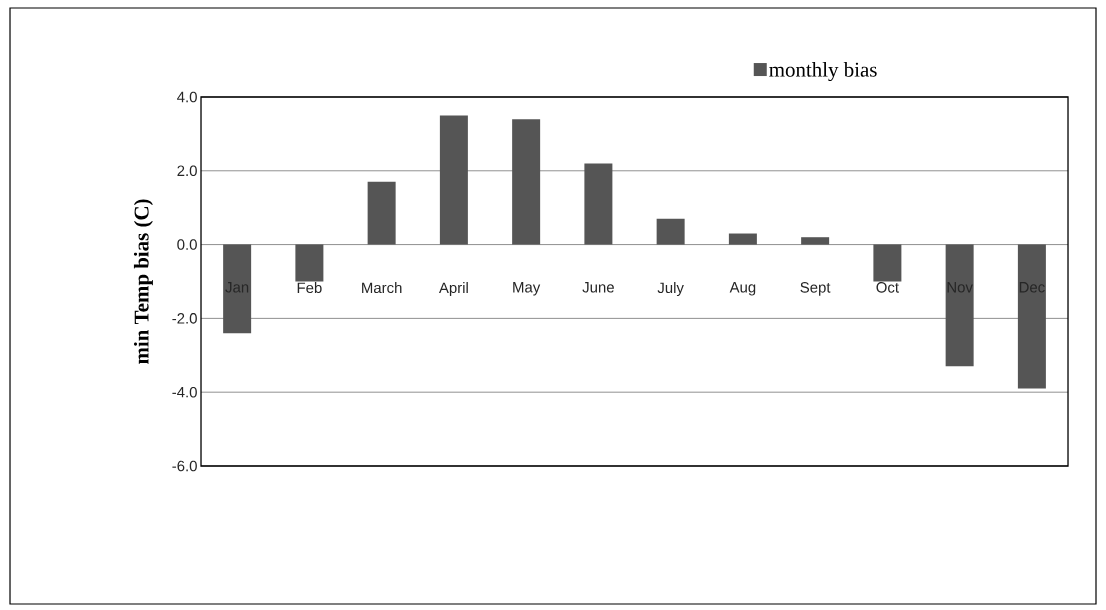 Image resolution: width=1106 pixels, height=610 pixels. What do you see at coordinates (187, 244) in the screenshot?
I see `y-tick-label: 0.0` at bounding box center [187, 244].